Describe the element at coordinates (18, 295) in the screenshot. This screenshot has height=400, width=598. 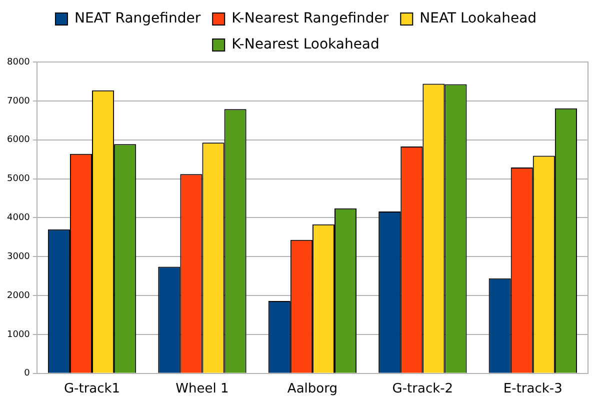
I see `y-tick-label: 2000` at that location.